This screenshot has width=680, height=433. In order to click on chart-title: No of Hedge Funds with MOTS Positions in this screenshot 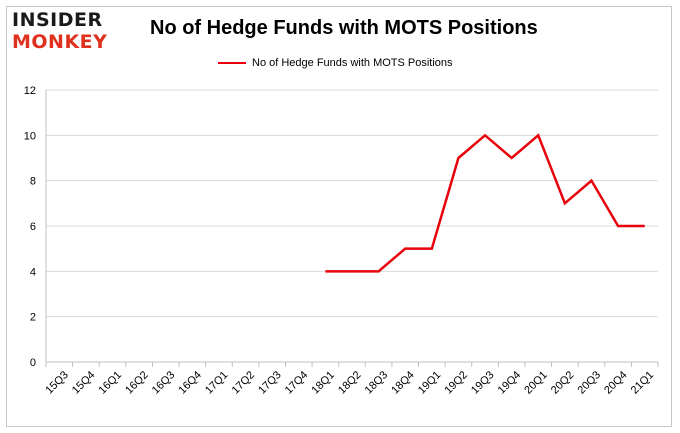, I will do `click(344, 28)`.